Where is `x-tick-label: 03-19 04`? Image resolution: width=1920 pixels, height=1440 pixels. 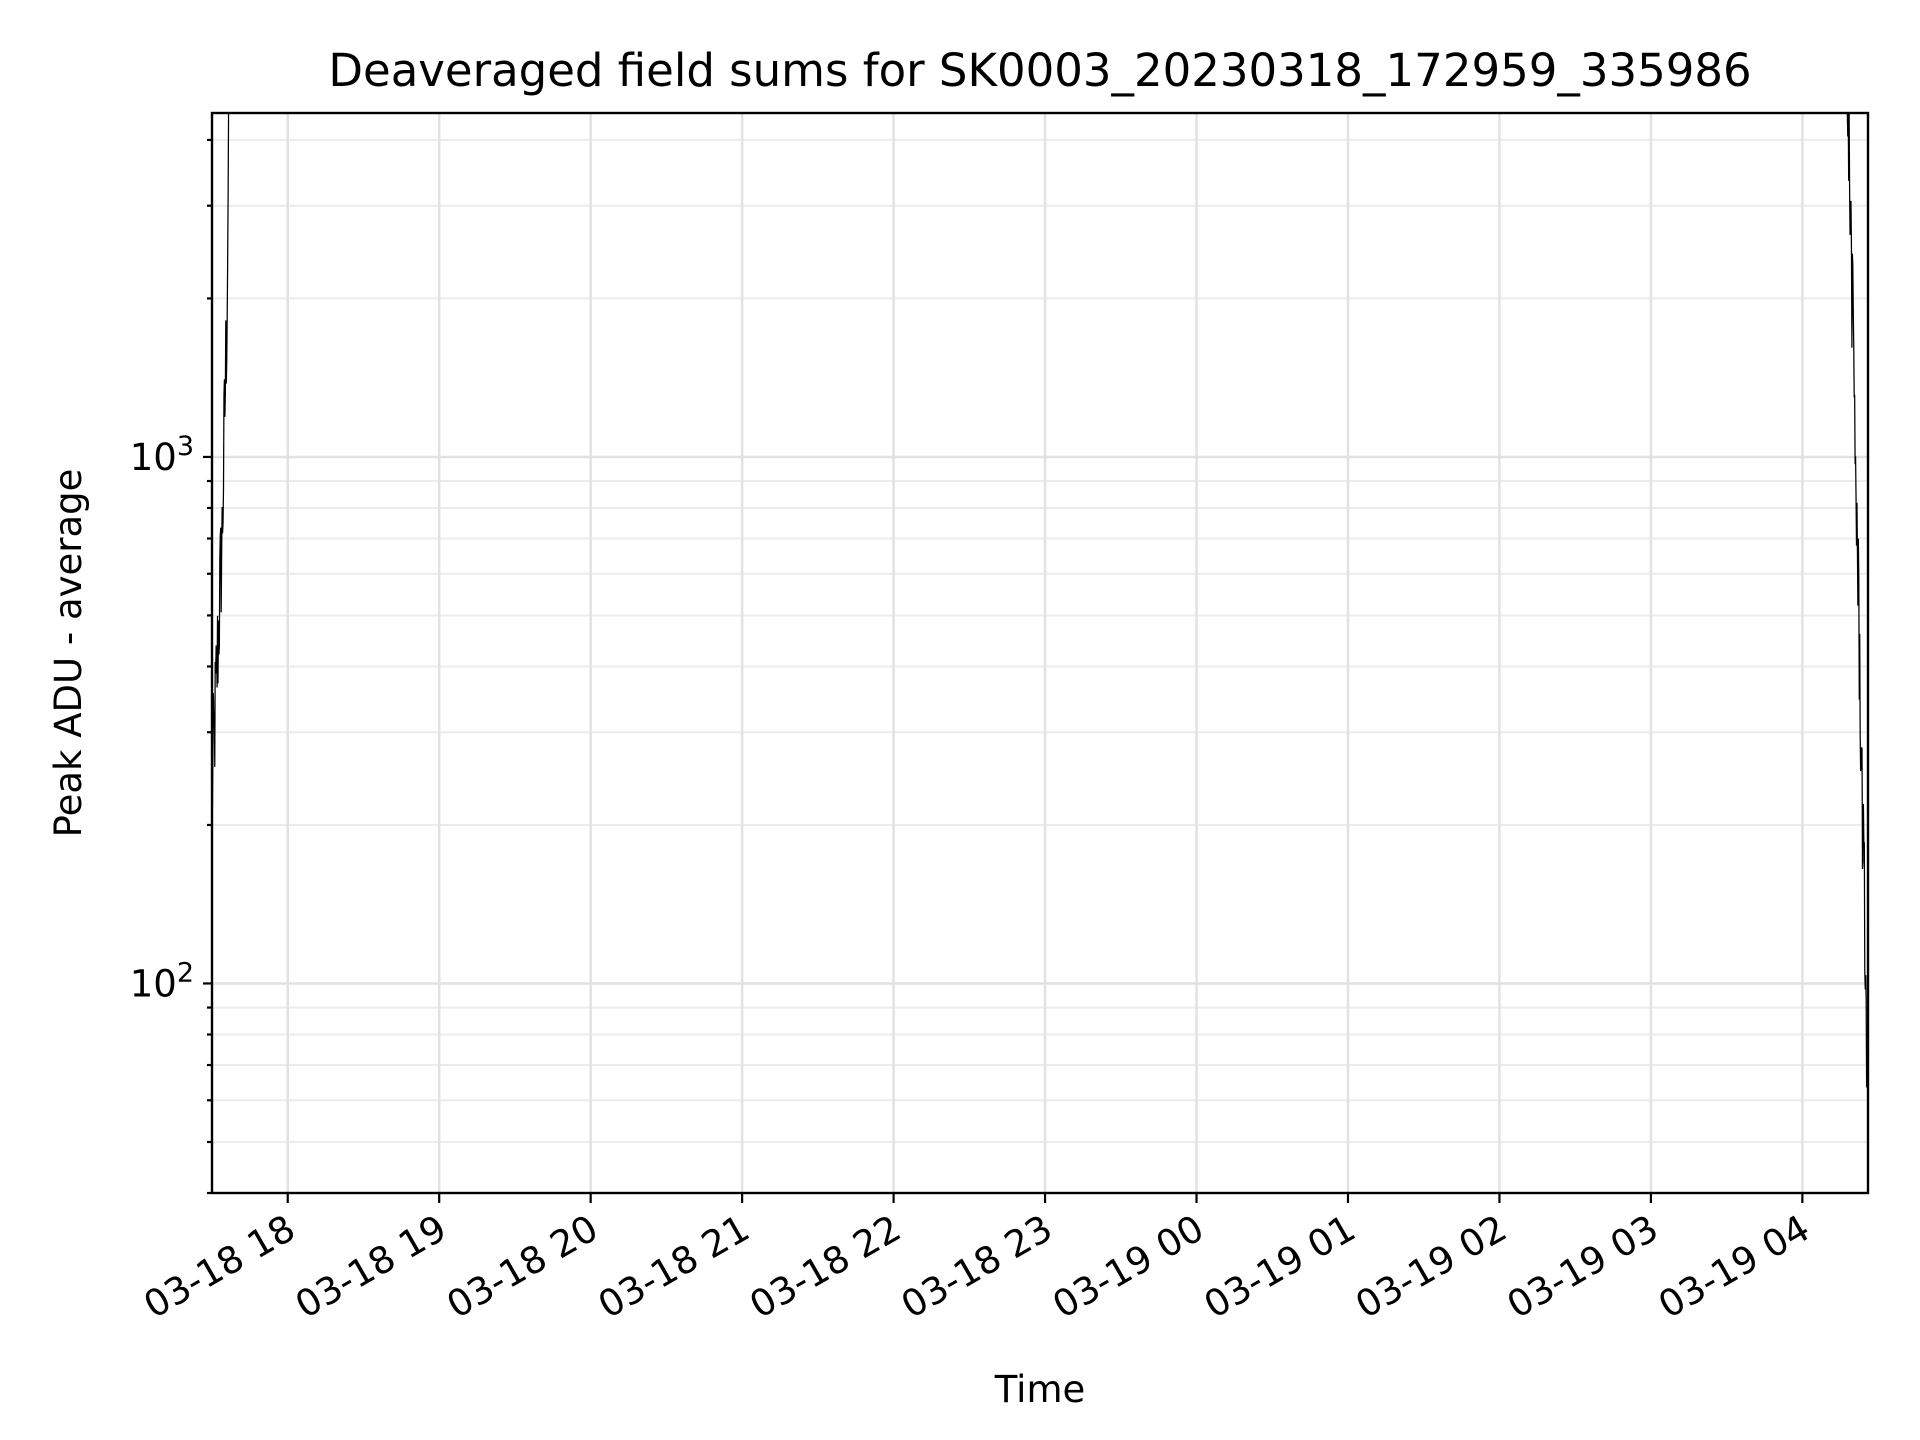
x-tick-label: 03-19 04 is located at coordinates (1734, 1267).